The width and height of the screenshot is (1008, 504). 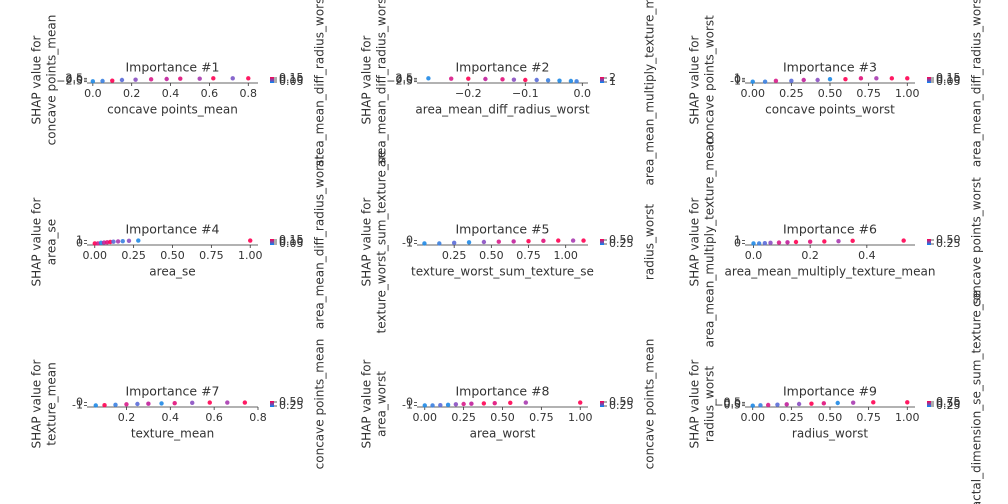 What do you see at coordinates (502, 67) in the screenshot?
I see `panel-title: Importance #2` at bounding box center [502, 67].